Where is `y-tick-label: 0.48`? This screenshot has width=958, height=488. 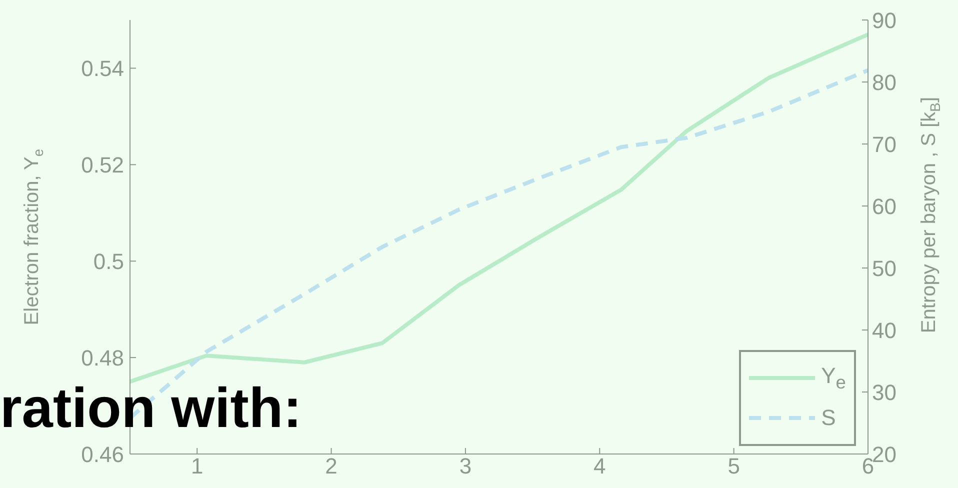
y-tick-label: 0.48 is located at coordinates (102, 357).